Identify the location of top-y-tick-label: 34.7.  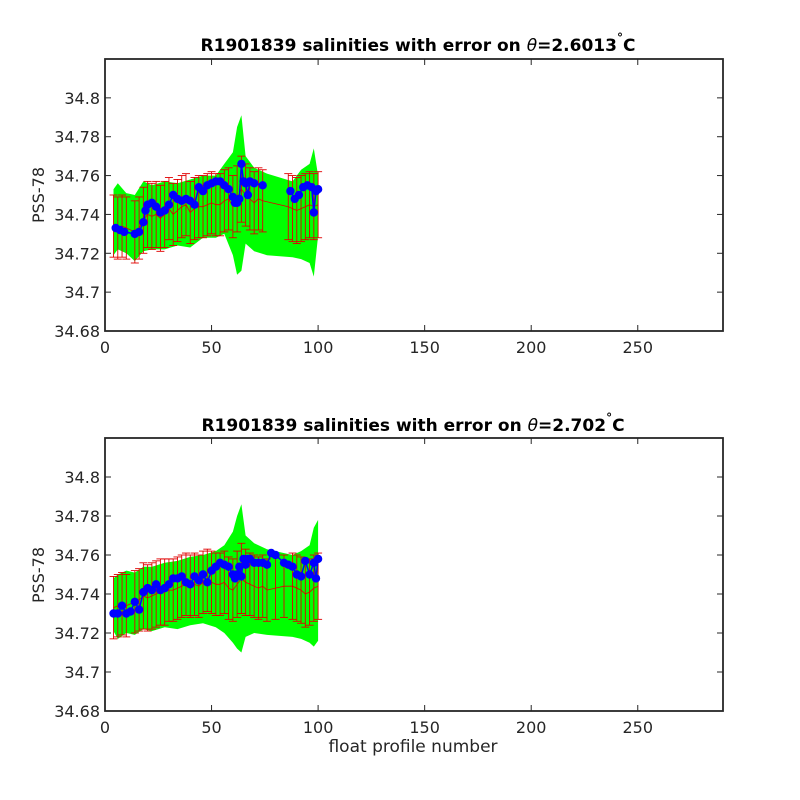
(82, 292).